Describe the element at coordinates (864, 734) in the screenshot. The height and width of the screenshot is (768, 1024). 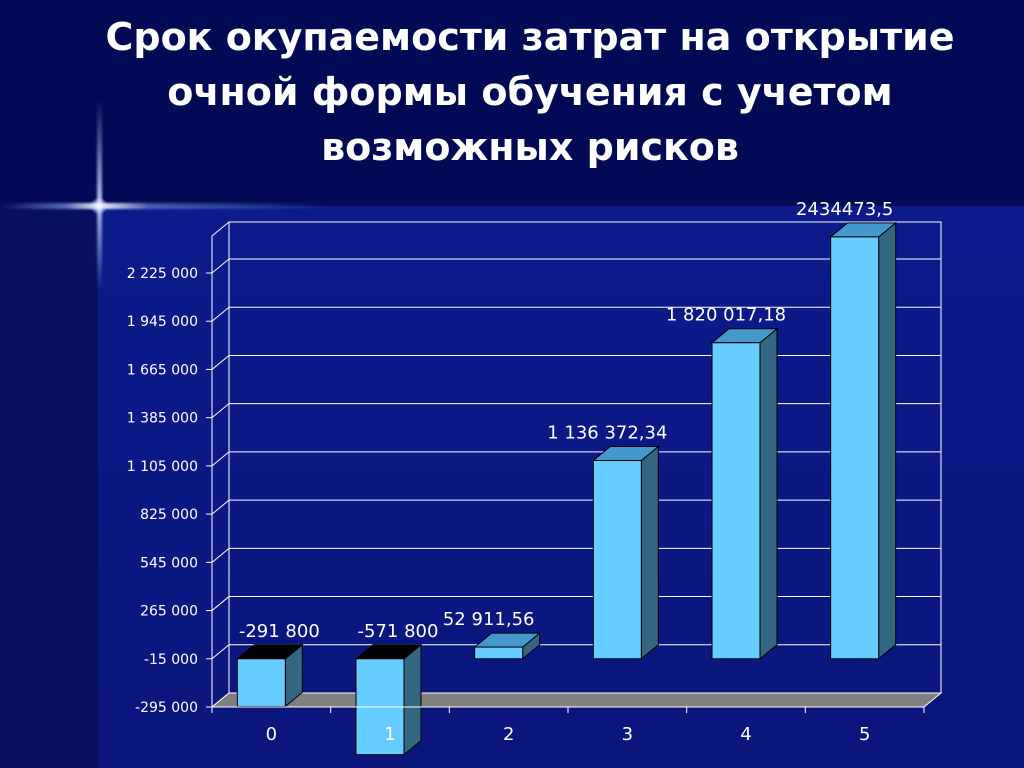
I see `x-tick-label: 5` at that location.